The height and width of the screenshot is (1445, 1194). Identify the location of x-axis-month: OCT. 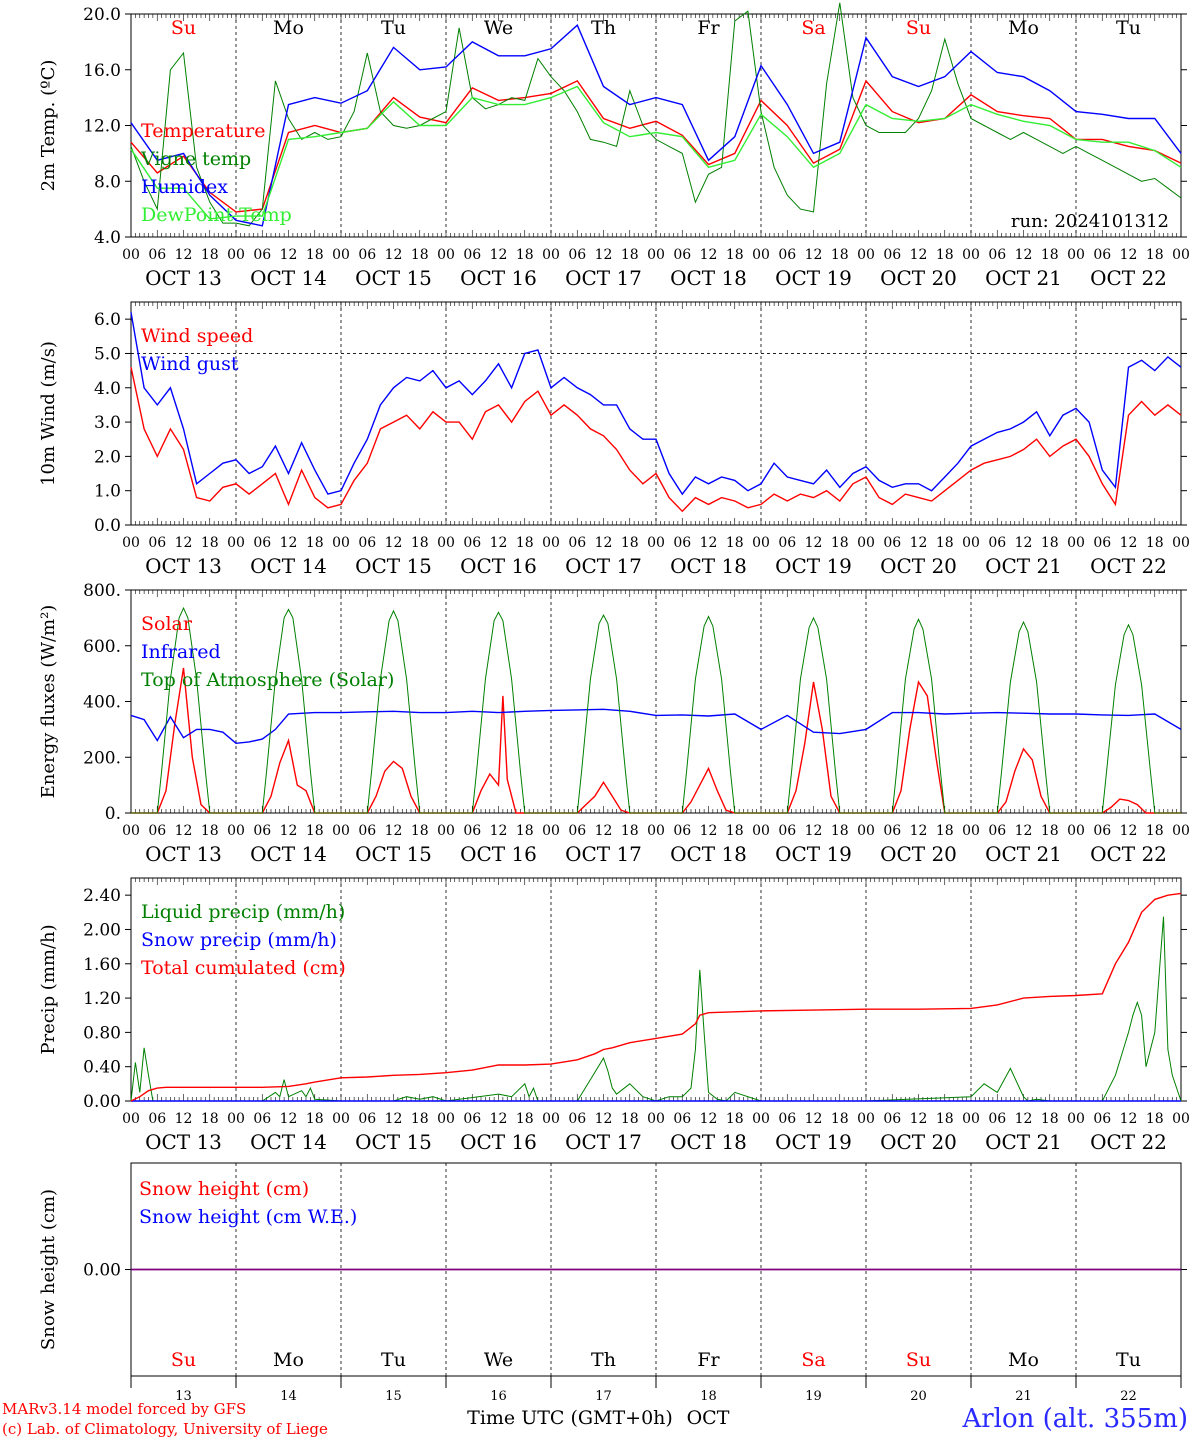
(708, 1418).